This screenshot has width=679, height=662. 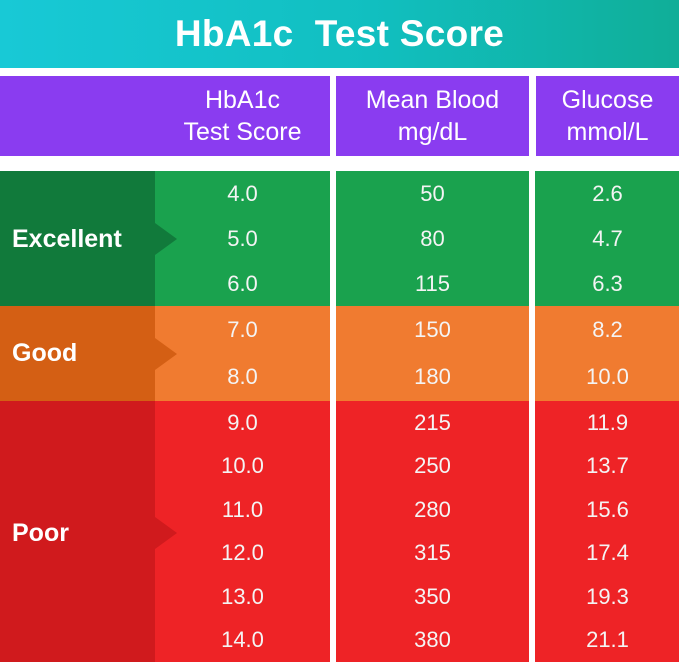 What do you see at coordinates (432, 116) in the screenshot?
I see `header-mean-blood: Mean Blood mg/dL` at bounding box center [432, 116].